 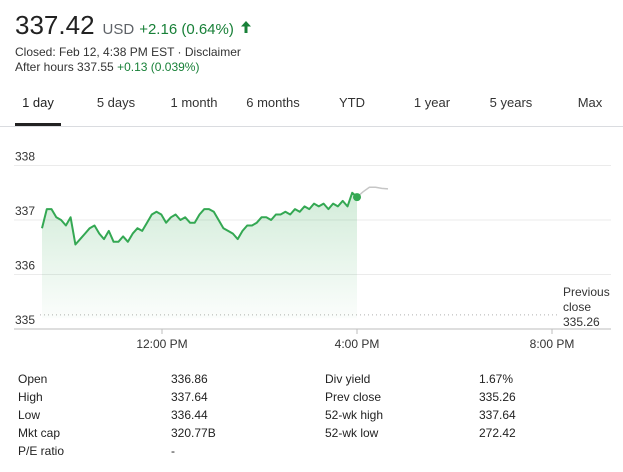 I want to click on tab-1-year: 1 year, so click(x=432, y=102).